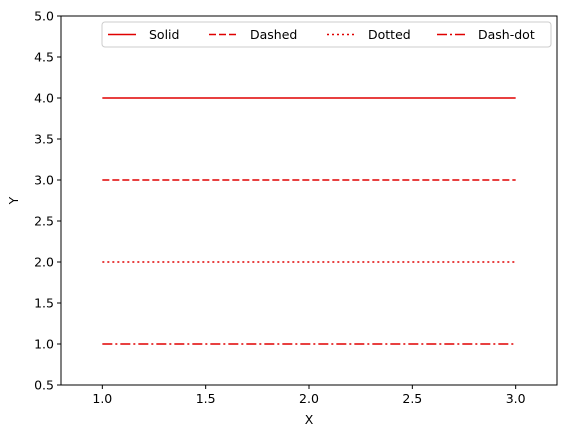 Image resolution: width=567 pixels, height=438 pixels. I want to click on y-tick-label: 3.0, so click(44, 180).